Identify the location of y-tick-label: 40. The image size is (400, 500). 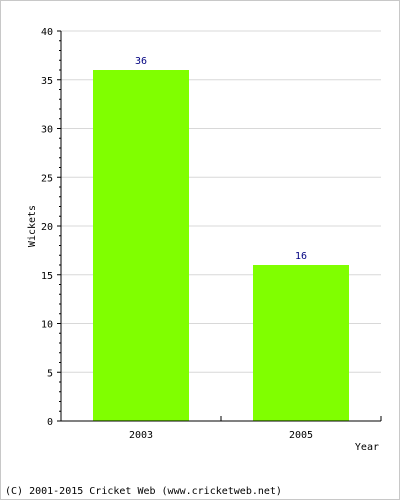
(47, 32).